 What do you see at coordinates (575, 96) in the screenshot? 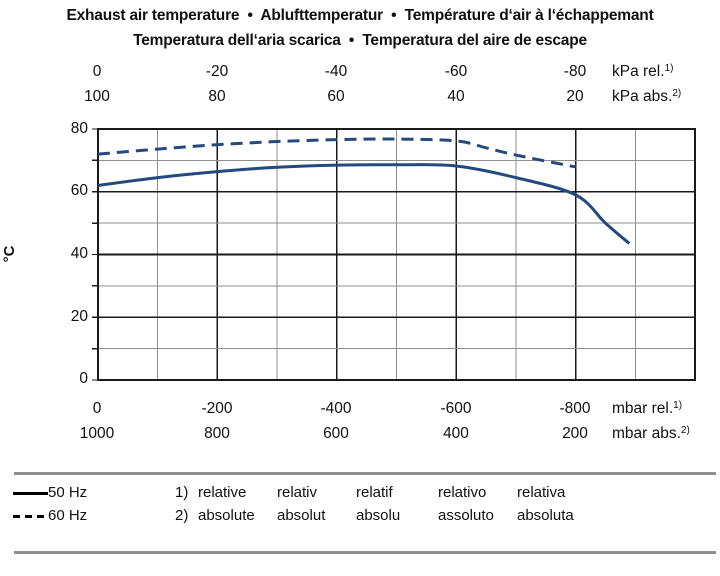
I see `x-tick: 20` at bounding box center [575, 96].